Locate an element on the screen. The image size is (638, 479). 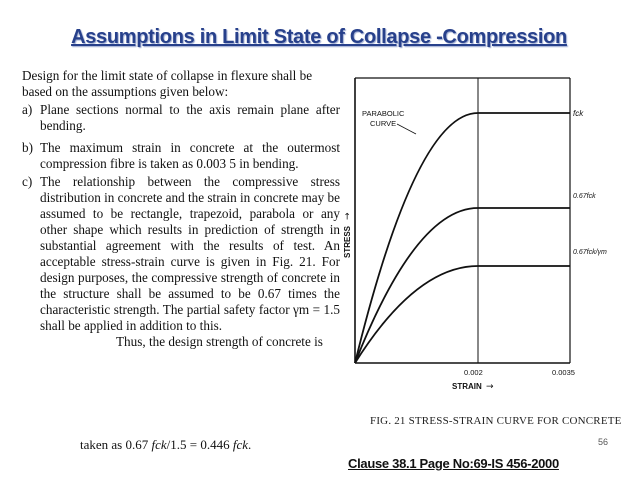
level-label-fck: fck is located at coordinates (578, 113).